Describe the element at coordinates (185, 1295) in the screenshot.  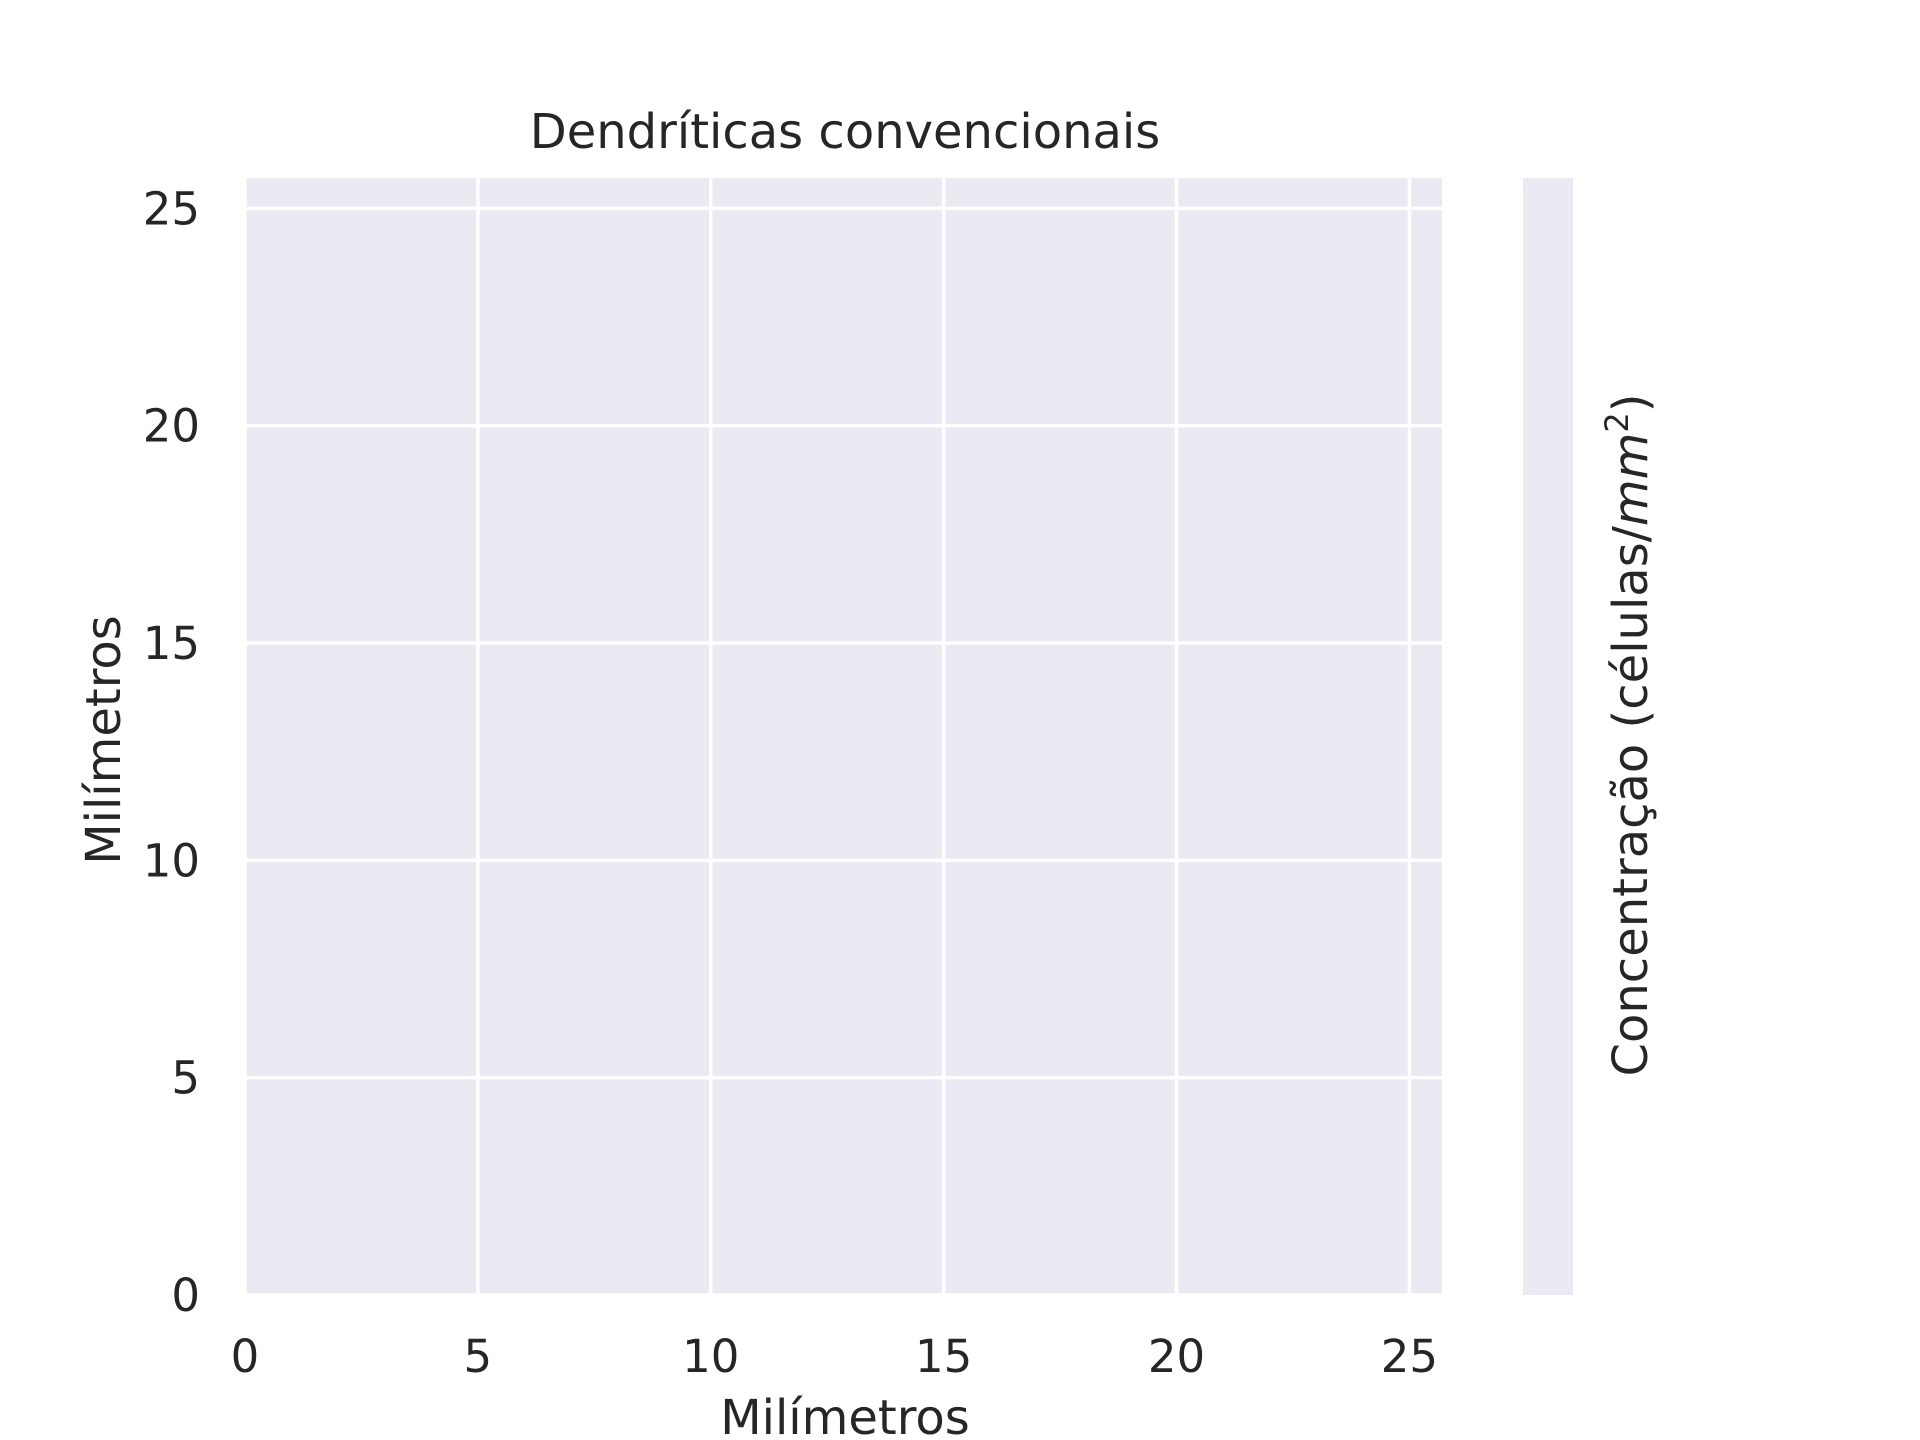
I see `y-tick-label: 0` at that location.